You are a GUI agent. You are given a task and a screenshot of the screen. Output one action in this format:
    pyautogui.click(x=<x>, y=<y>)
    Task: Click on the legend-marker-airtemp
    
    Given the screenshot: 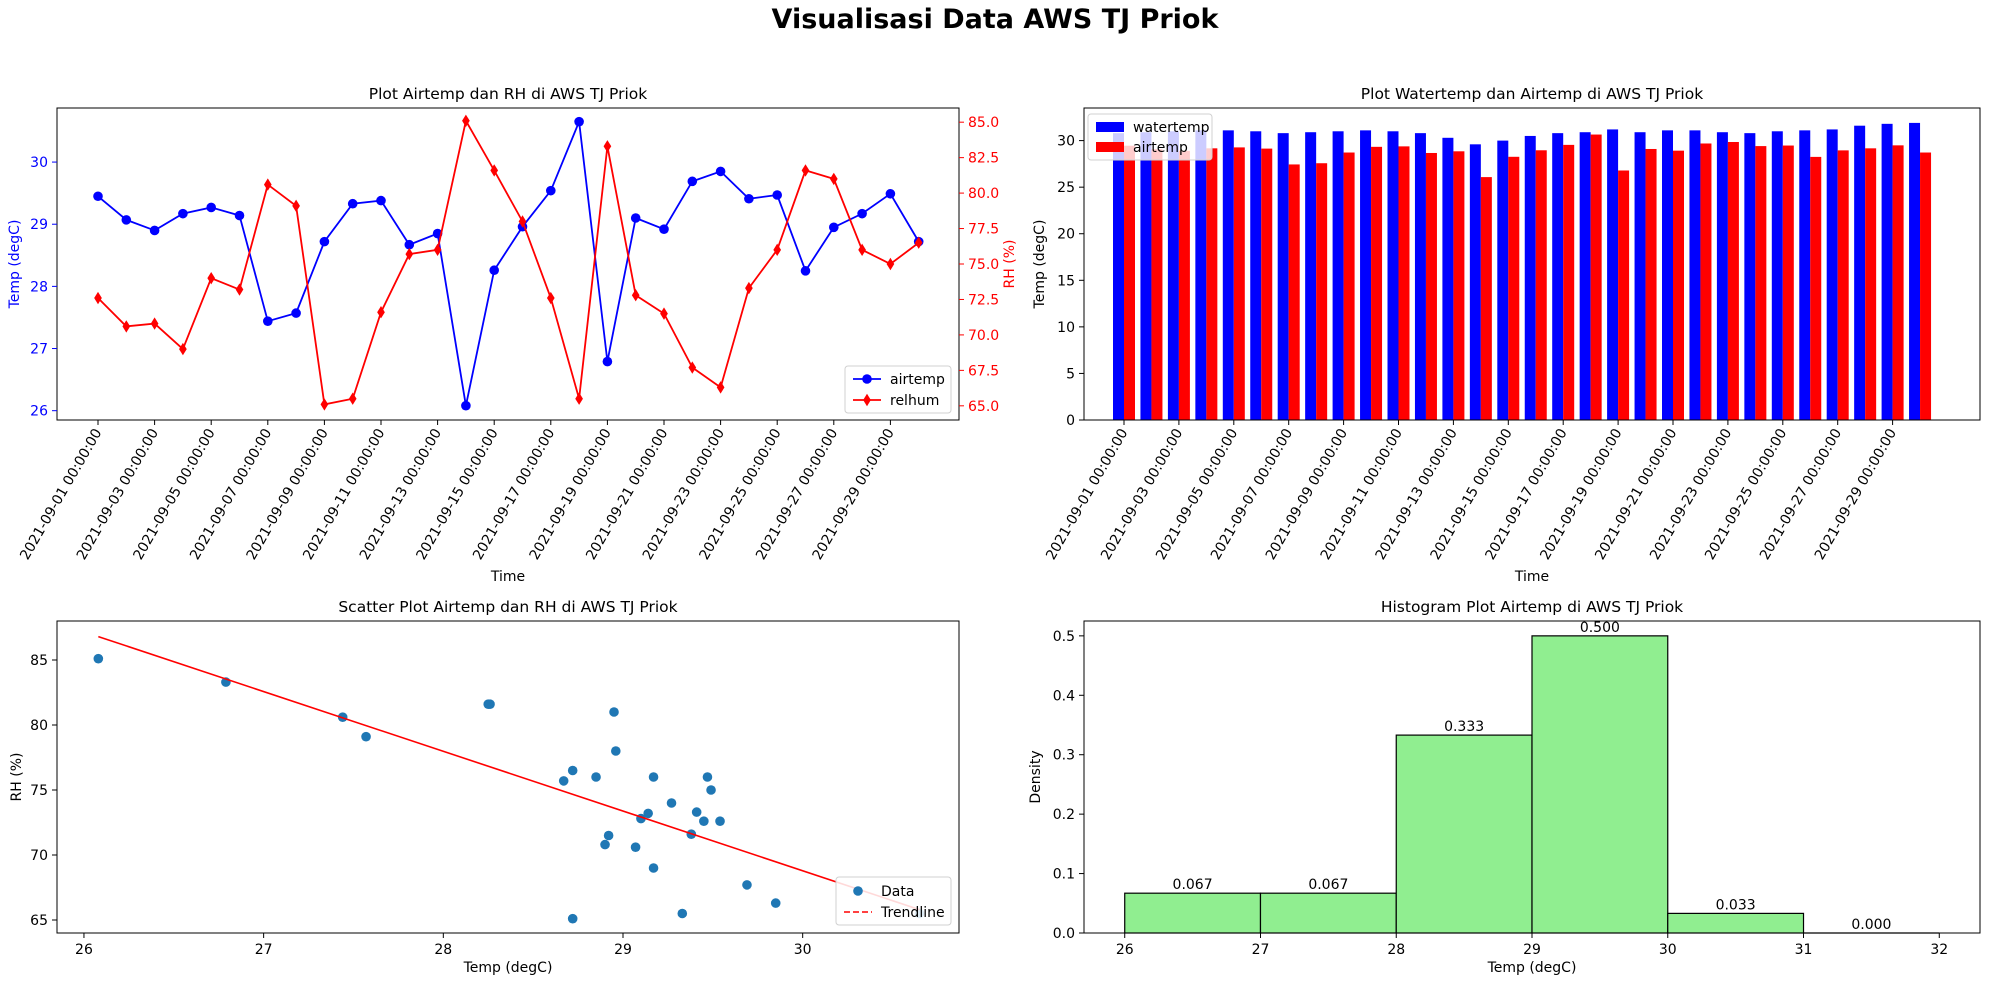 What is the action you would take?
    pyautogui.click(x=867, y=379)
    